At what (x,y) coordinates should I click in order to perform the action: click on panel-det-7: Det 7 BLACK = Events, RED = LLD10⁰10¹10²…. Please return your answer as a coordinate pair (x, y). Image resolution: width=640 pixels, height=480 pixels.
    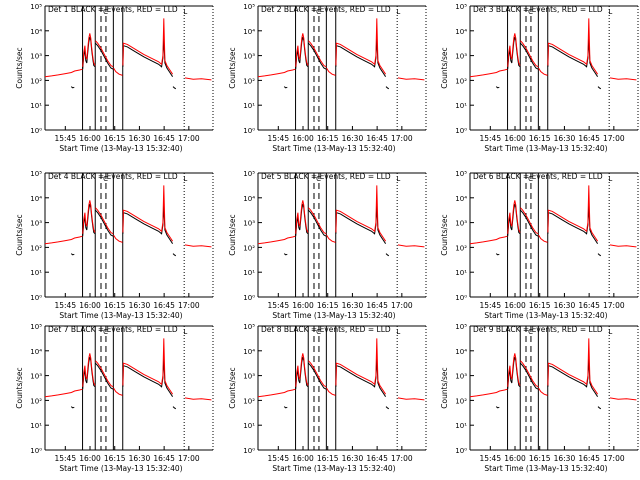
    Looking at the image, I should click on (114, 398).